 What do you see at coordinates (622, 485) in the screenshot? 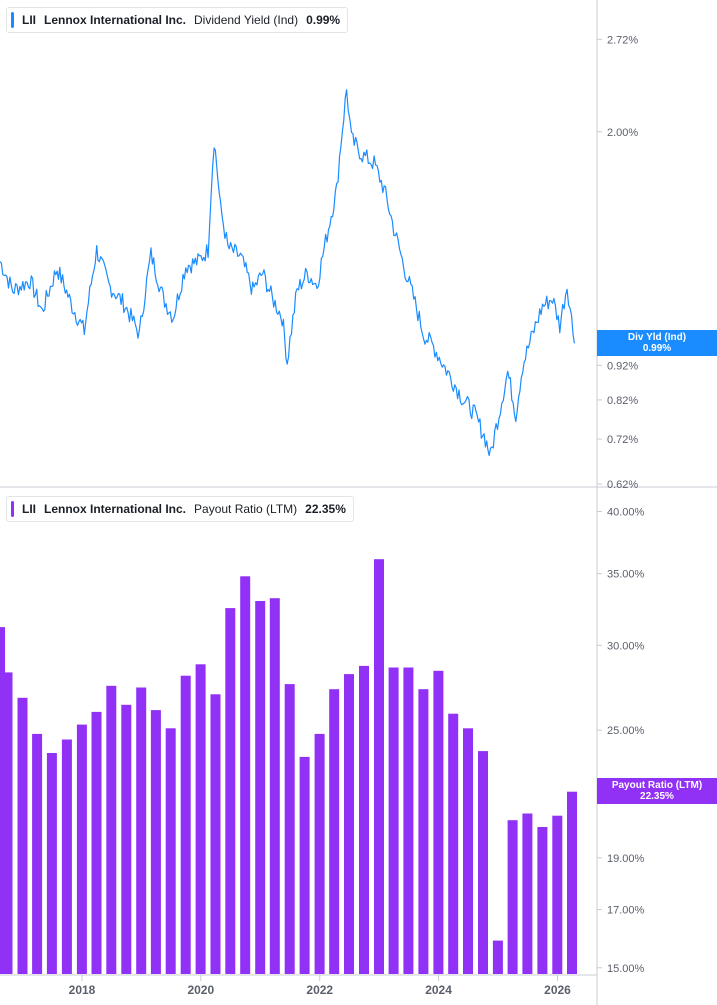
I see `yield-ytick-label: 0.62%` at bounding box center [622, 485].